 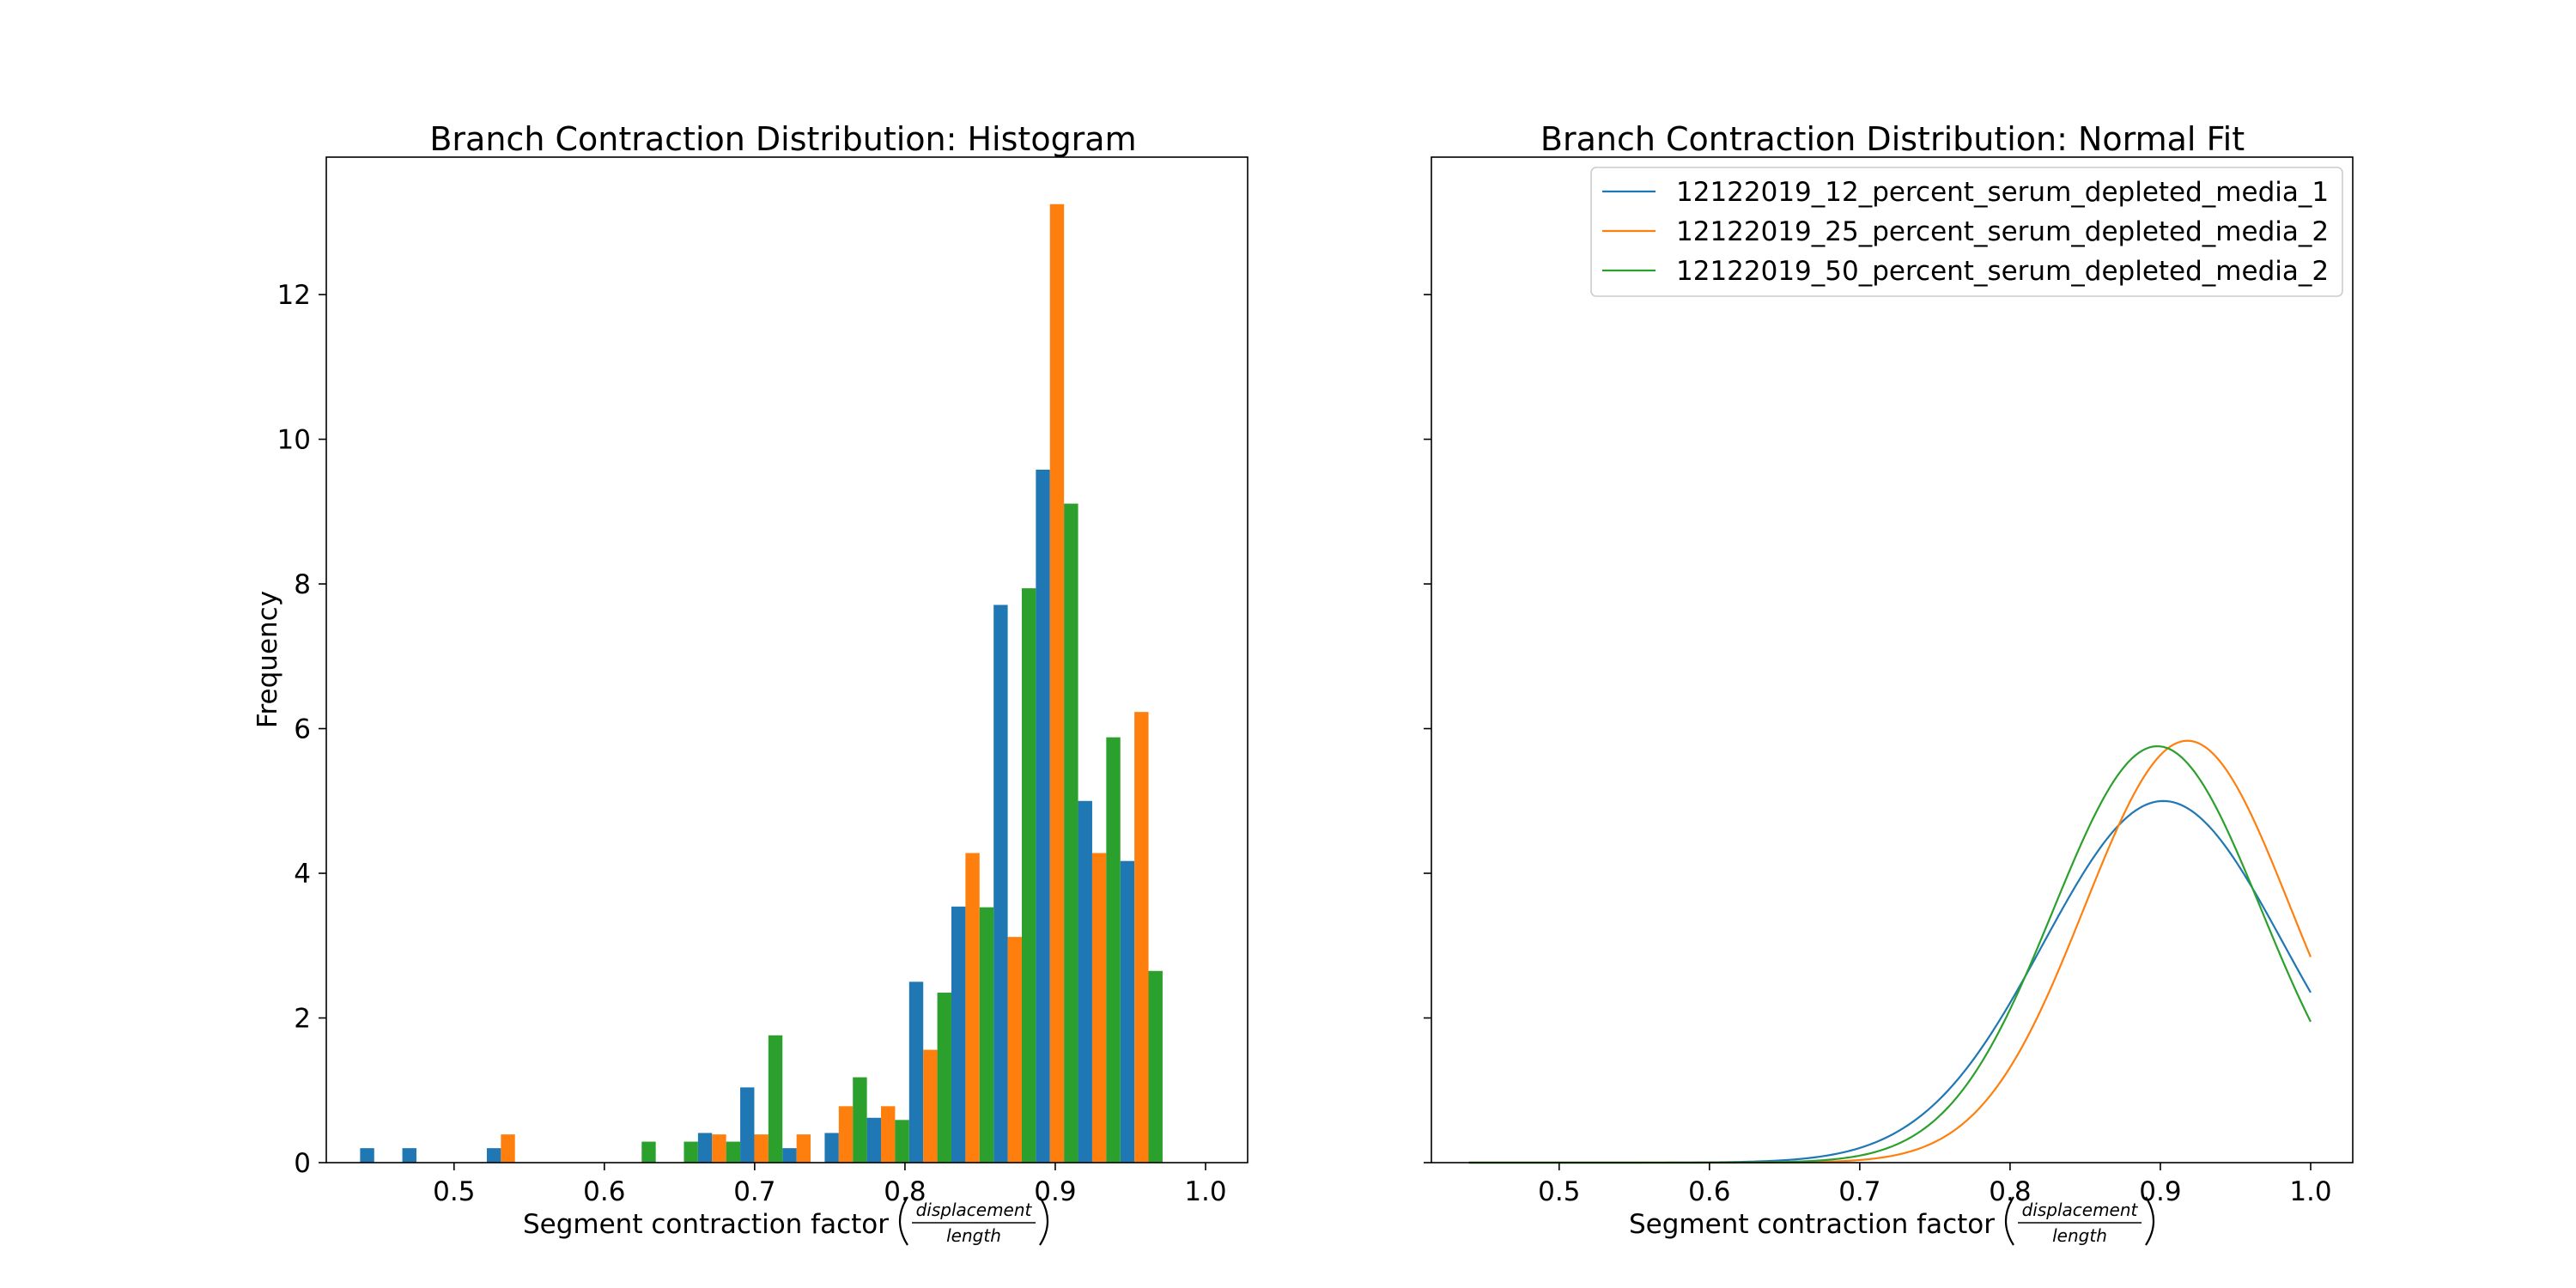 What do you see at coordinates (1935, 1185) in the screenshot?
I see `normal-fit-x-ticks: 0.5 0.6 0.7 0.8 0.9 1.0` at bounding box center [1935, 1185].